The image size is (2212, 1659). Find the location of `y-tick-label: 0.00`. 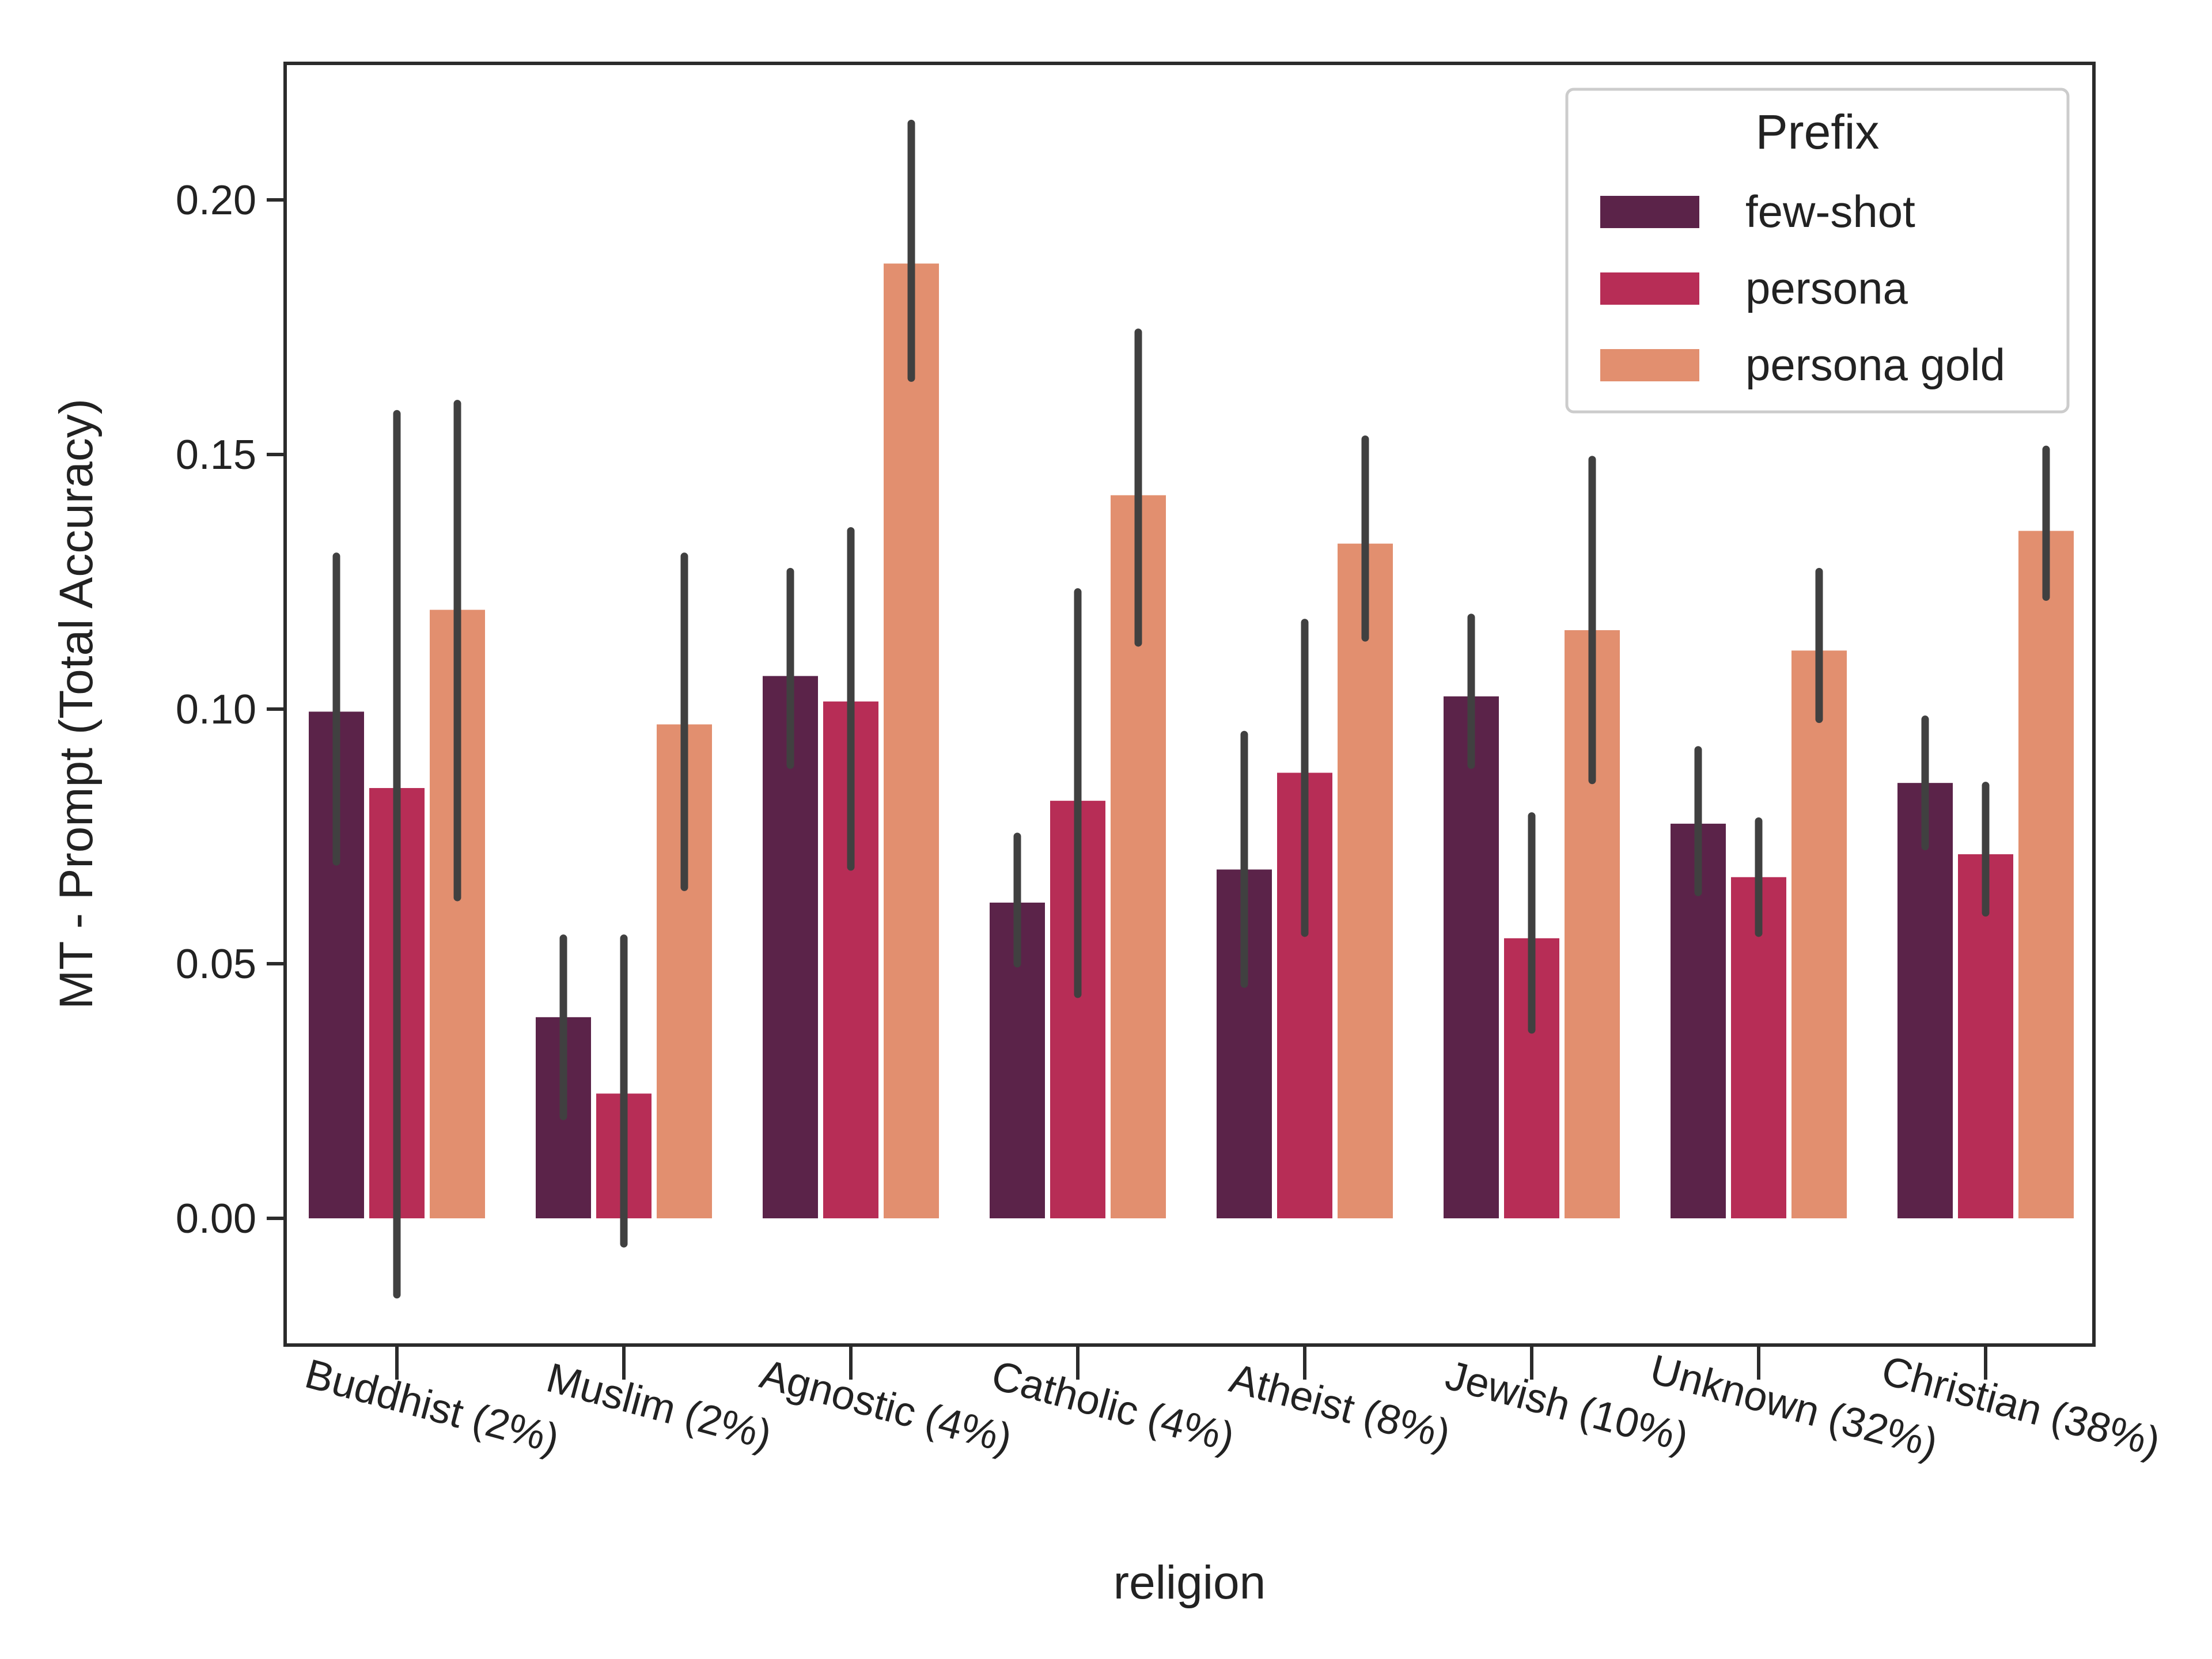

y-tick-label: 0.00 is located at coordinates (216, 1219).